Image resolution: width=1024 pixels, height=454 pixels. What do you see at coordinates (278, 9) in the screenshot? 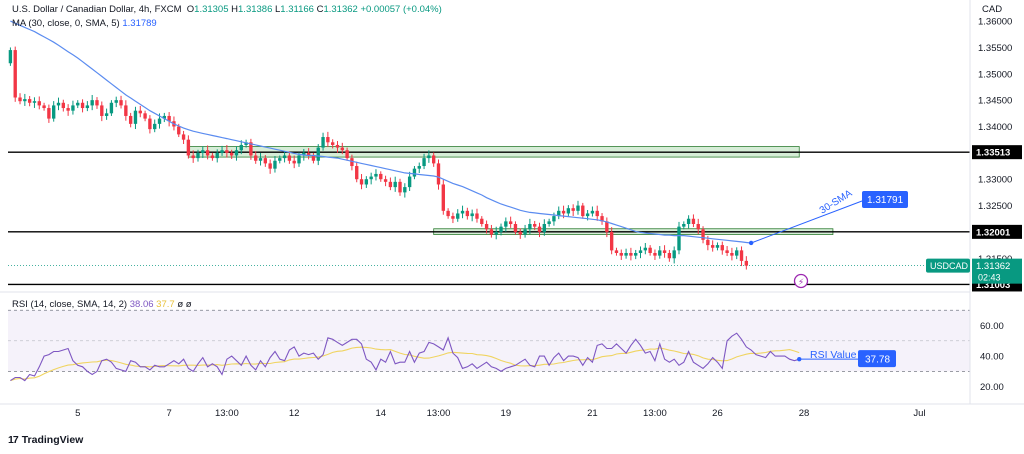
I see `low-label: L` at bounding box center [278, 9].